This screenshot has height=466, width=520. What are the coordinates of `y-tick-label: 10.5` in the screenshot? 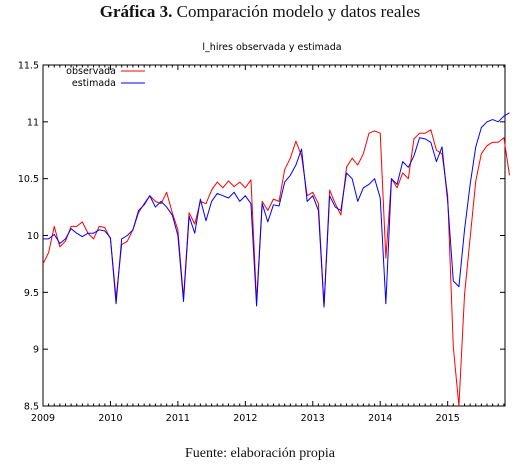 It's located at (28, 179).